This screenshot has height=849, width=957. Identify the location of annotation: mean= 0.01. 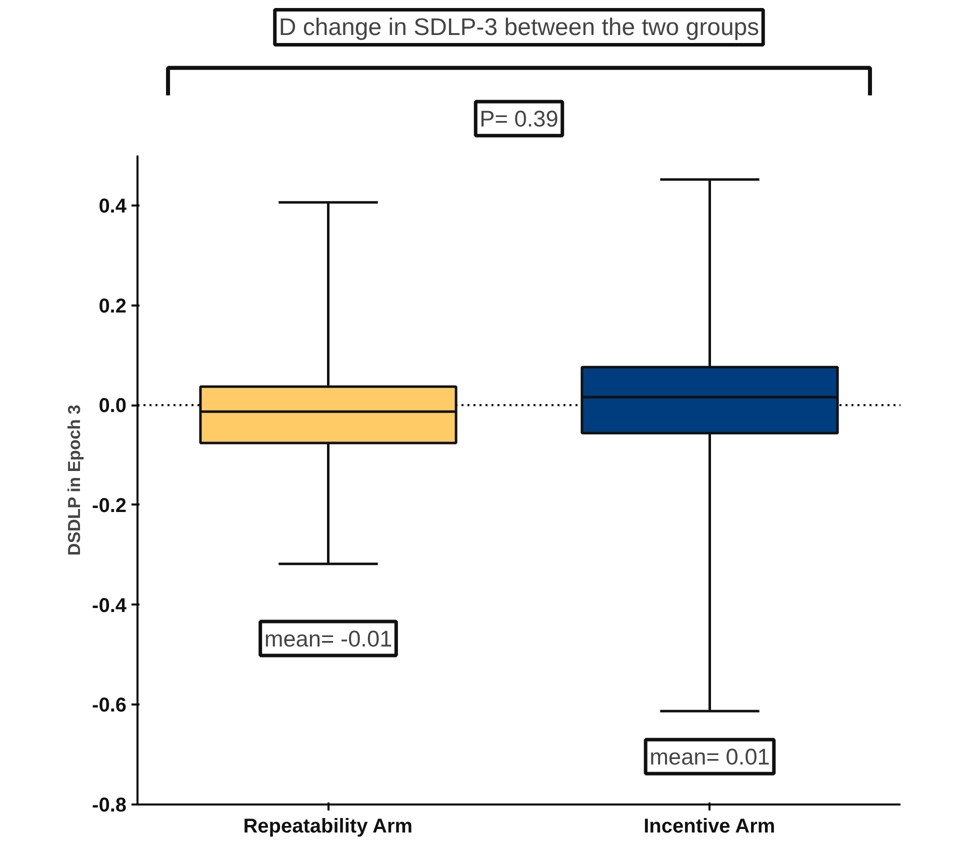
(710, 757).